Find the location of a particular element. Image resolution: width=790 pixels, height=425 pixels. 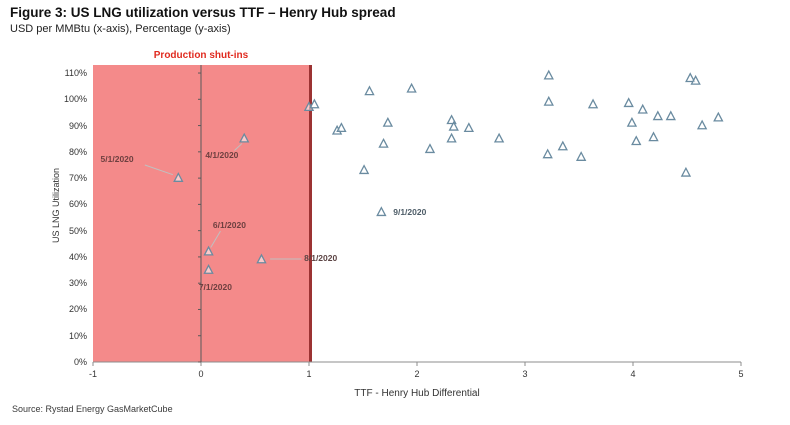

y-tick-label: 110% is located at coordinates (75, 73).